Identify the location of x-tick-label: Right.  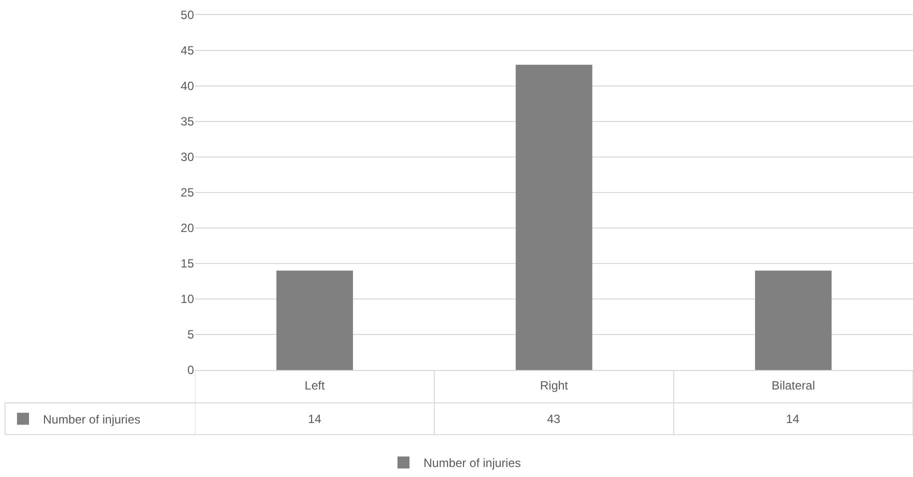
(554, 385).